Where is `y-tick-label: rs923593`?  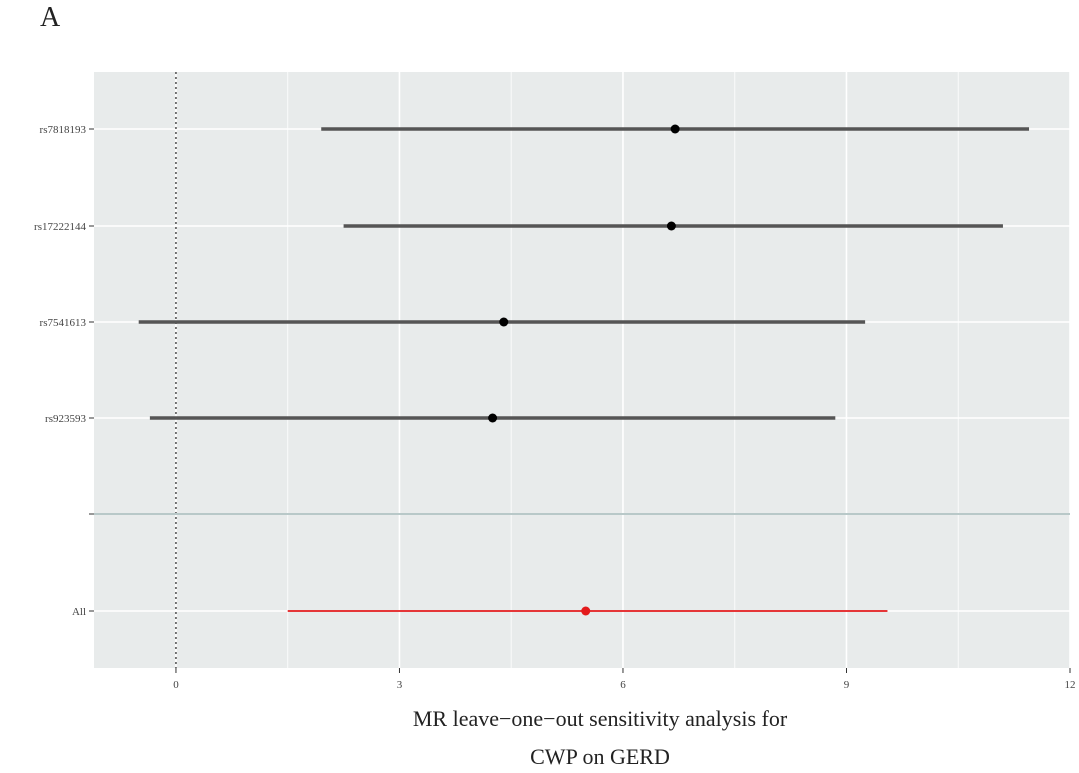
y-tick-label: rs923593 is located at coordinates (65, 419).